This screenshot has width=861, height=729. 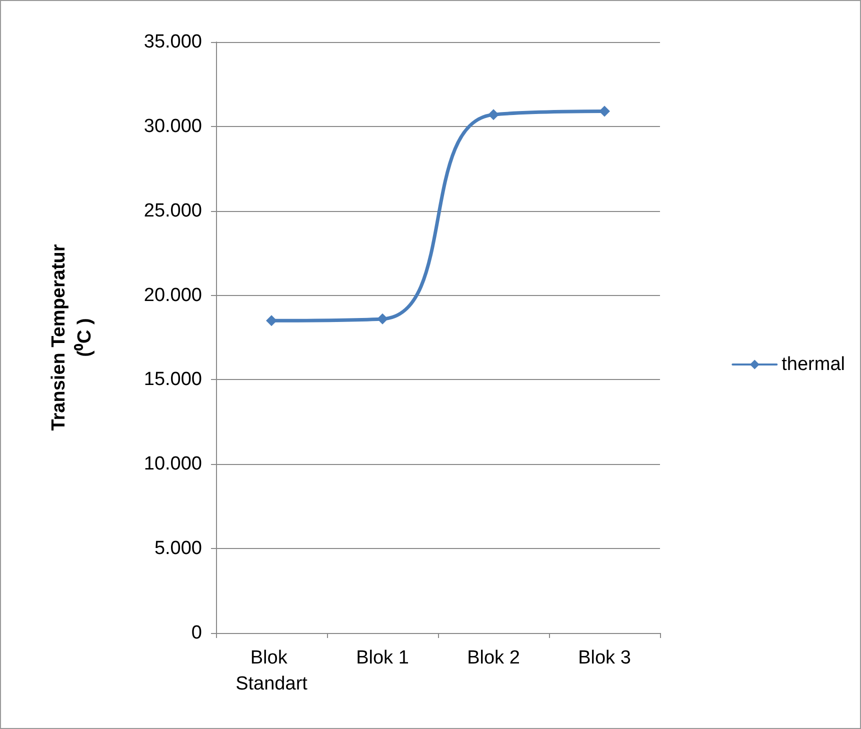 What do you see at coordinates (196, 633) in the screenshot?
I see `y-tick-label: 0` at bounding box center [196, 633].